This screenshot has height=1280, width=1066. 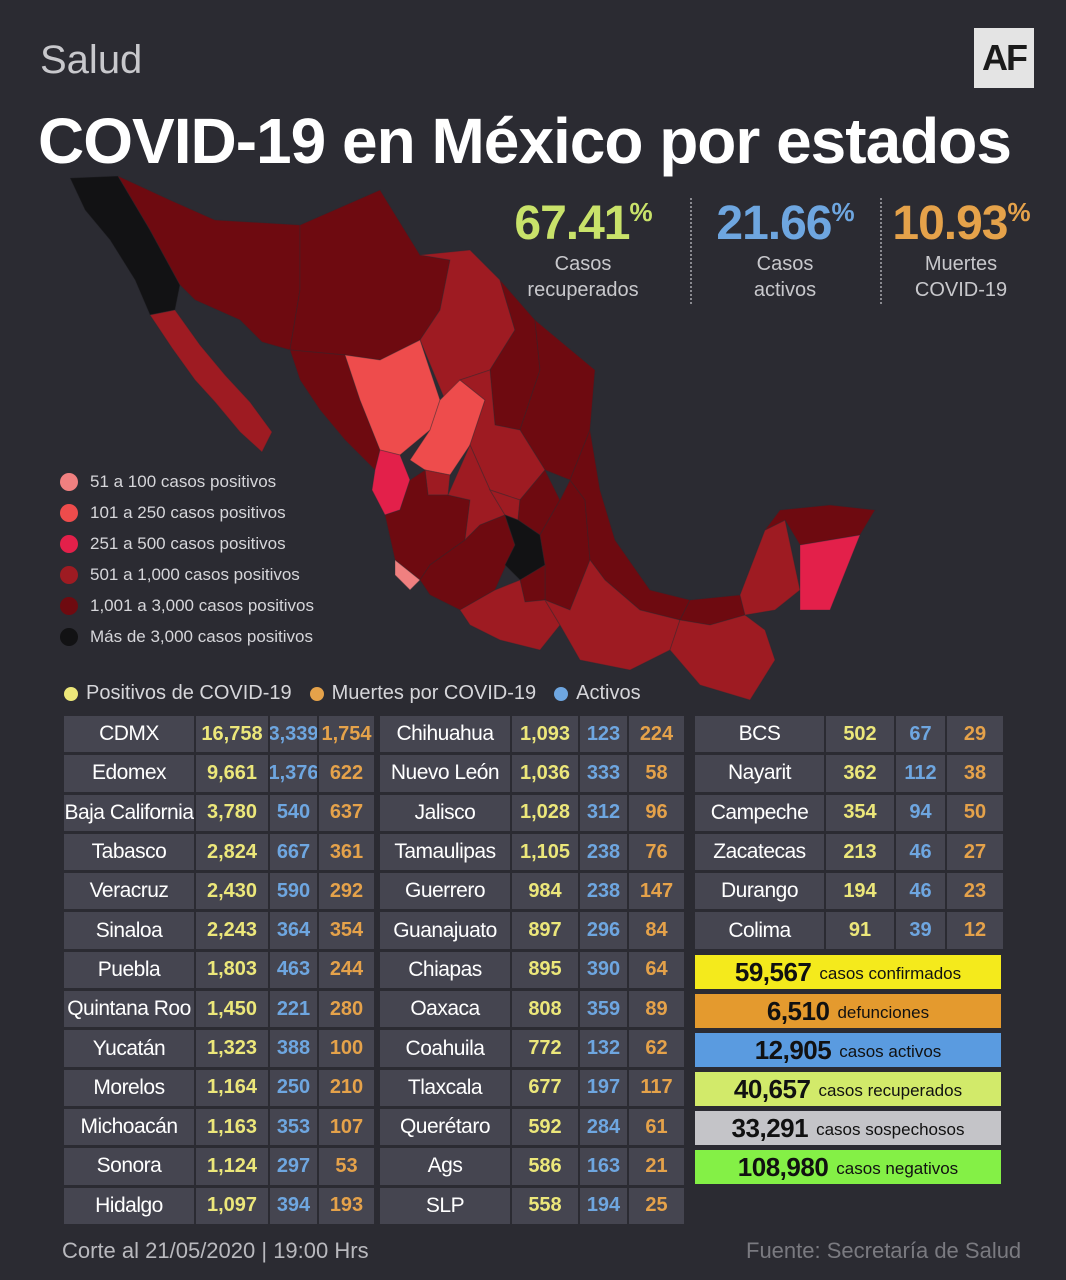 I want to click on active-count: 250, so click(x=293, y=1087).